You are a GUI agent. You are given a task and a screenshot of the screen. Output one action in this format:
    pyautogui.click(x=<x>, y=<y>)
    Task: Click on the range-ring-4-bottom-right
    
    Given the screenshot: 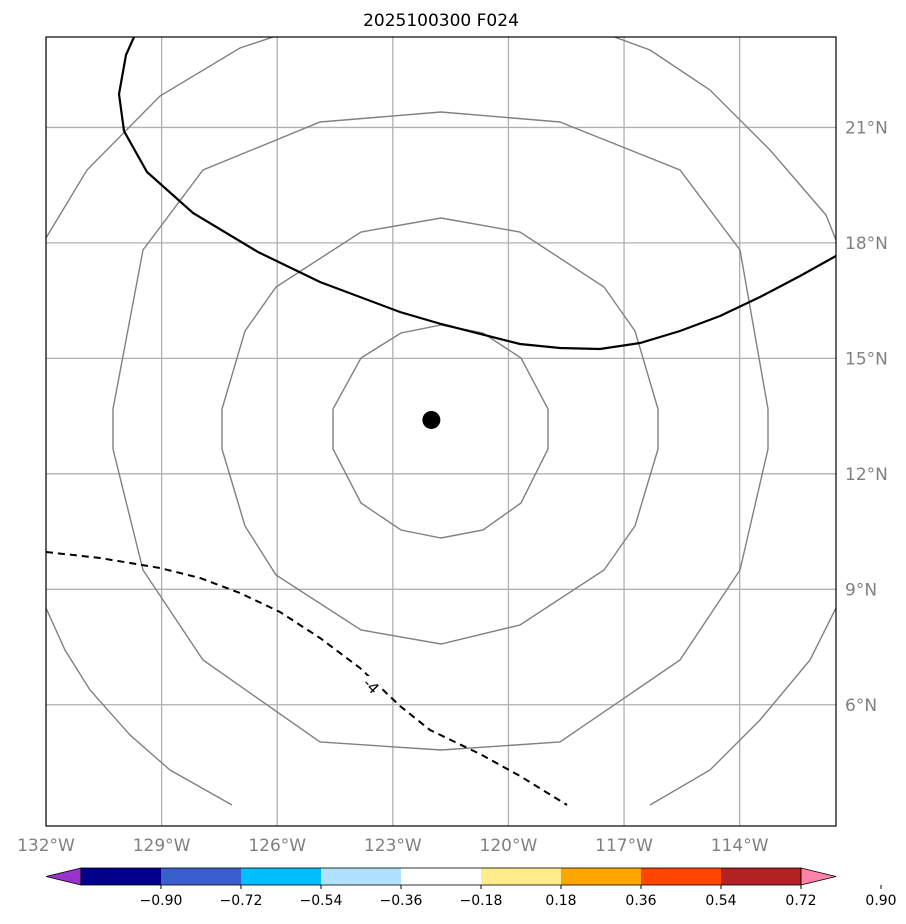 What is the action you would take?
    pyautogui.click(x=742, y=706)
    